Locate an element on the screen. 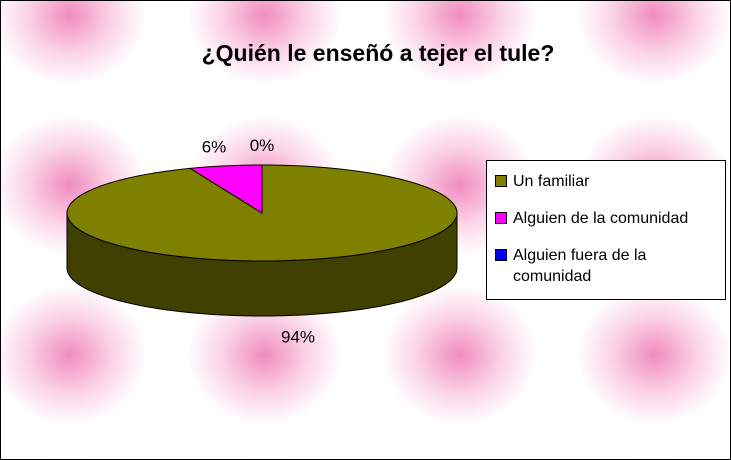  legend-label: Alguien fuera de la comunidad is located at coordinates (580, 266).